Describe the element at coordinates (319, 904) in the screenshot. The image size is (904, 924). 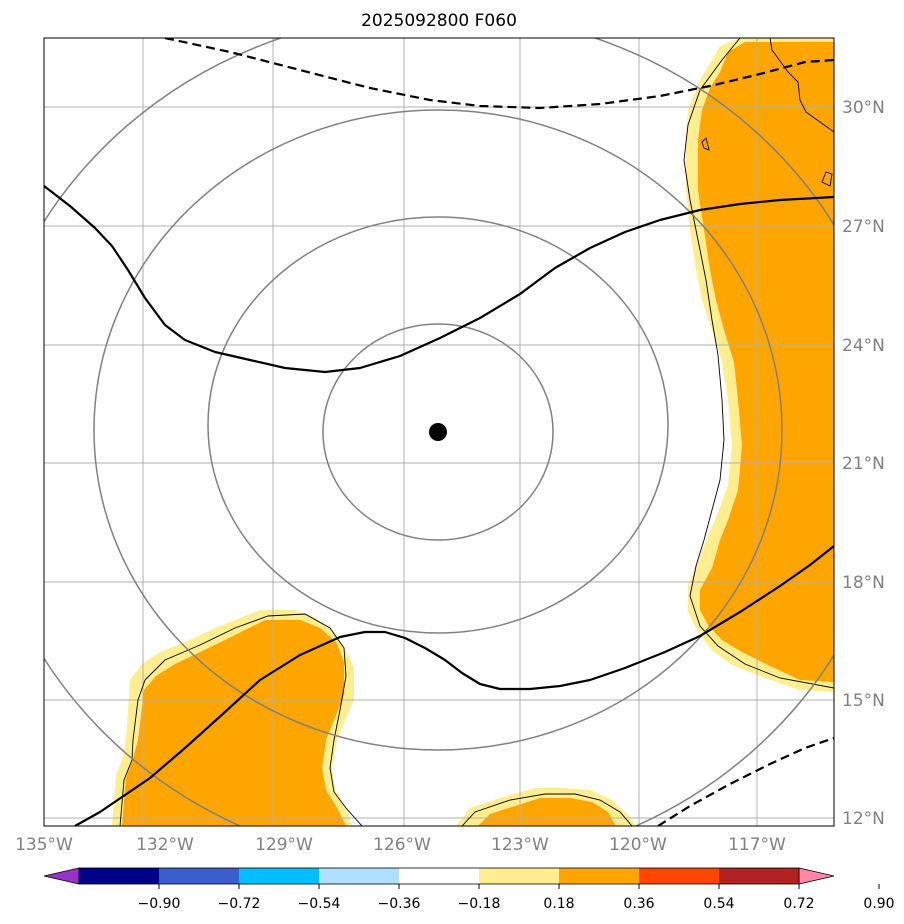
I see `colorbar-tick-label: −0.54` at that location.